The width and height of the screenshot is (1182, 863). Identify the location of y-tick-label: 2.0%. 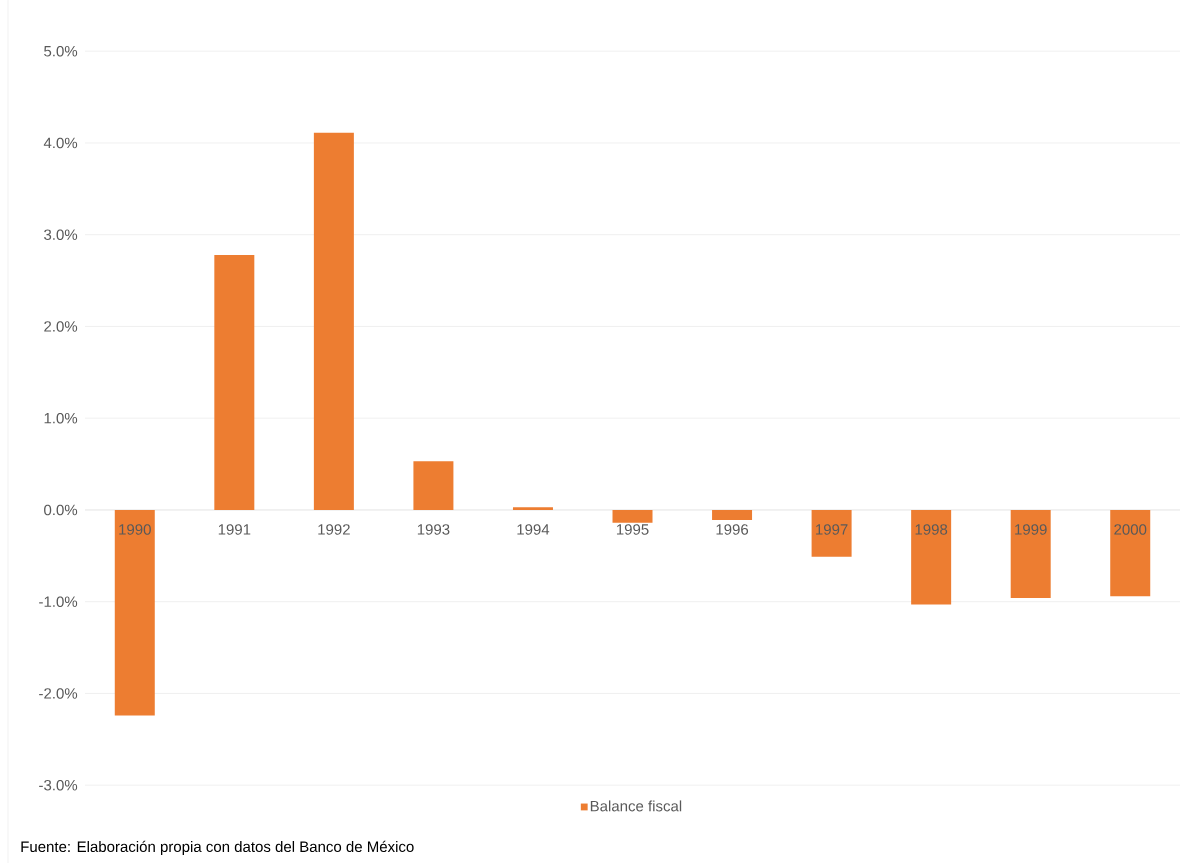
(61, 326).